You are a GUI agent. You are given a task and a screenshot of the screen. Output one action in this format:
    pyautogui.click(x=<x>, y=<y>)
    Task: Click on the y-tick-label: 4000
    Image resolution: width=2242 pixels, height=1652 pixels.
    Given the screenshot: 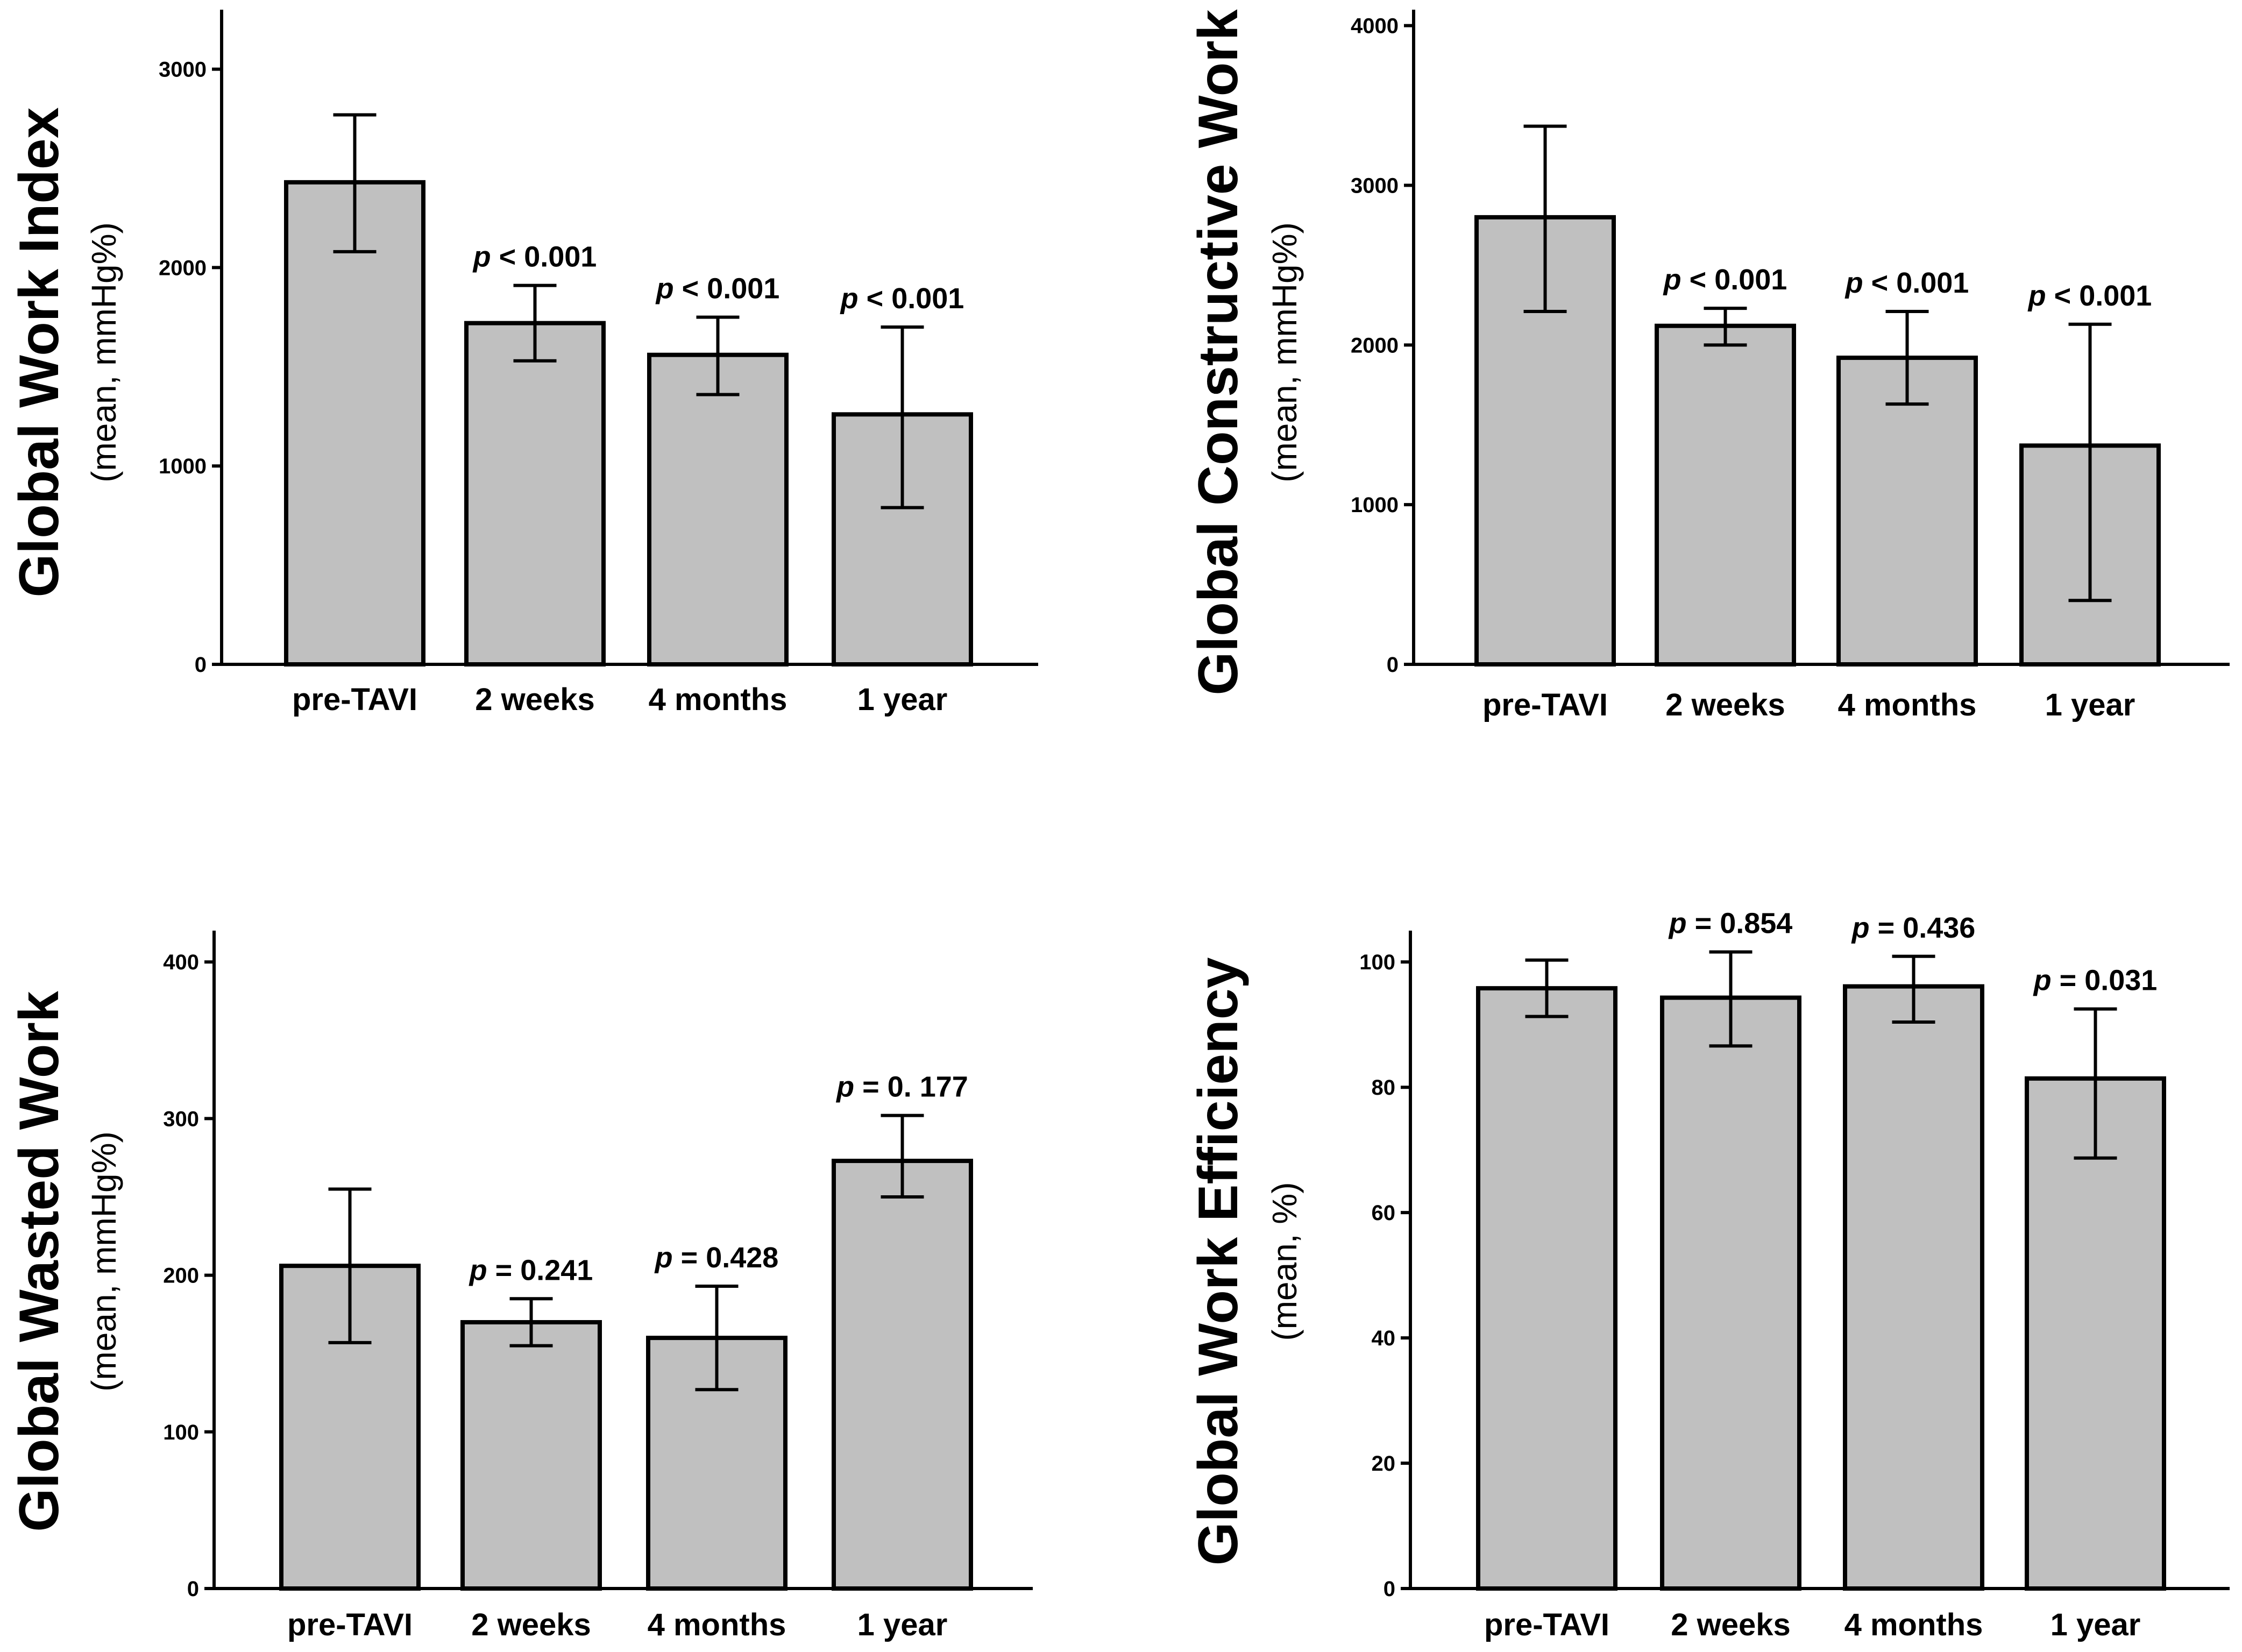 What is the action you would take?
    pyautogui.click(x=1375, y=26)
    